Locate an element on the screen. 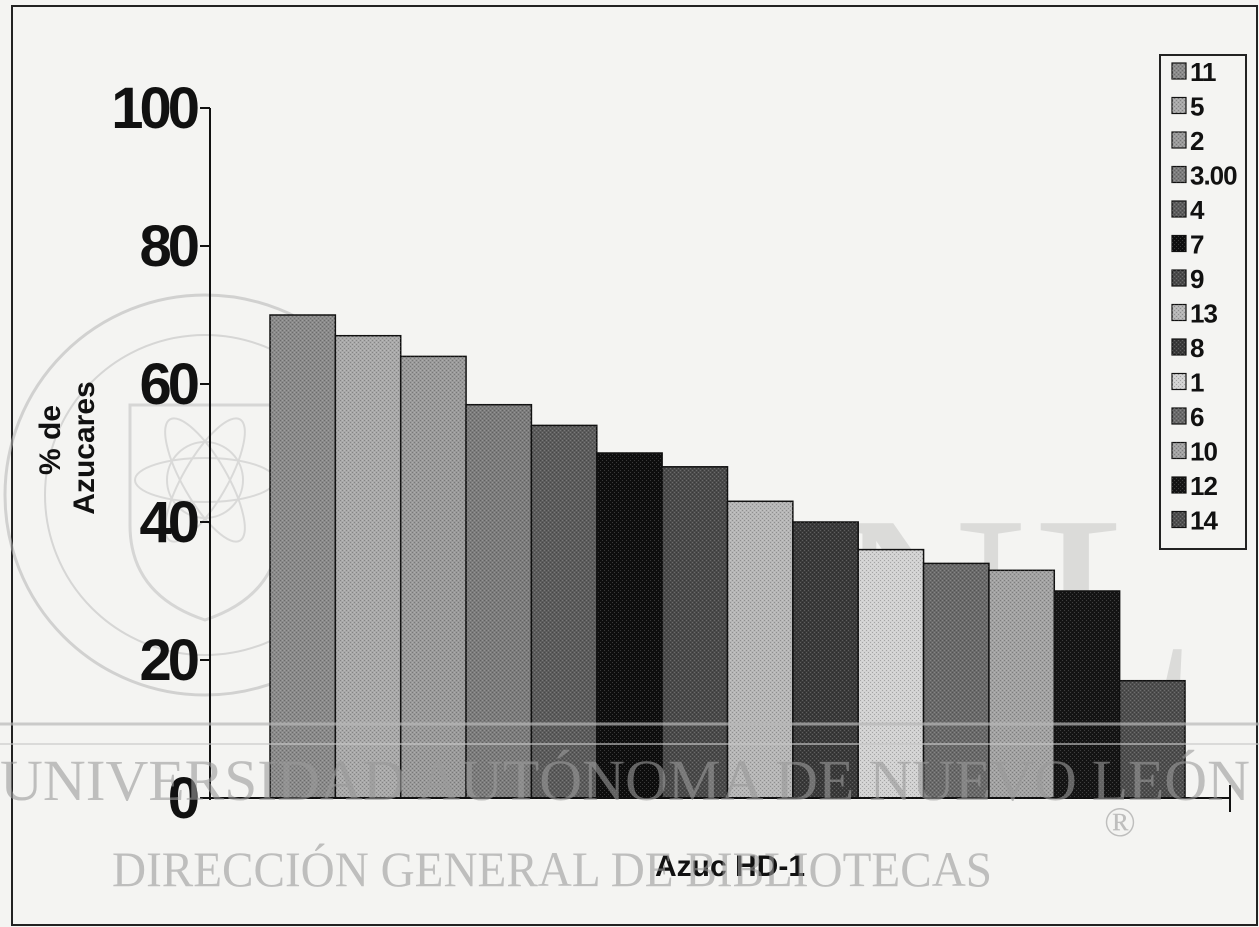 The height and width of the screenshot is (927, 1259). watermark-registered-mark: ® is located at coordinates (1120, 823).